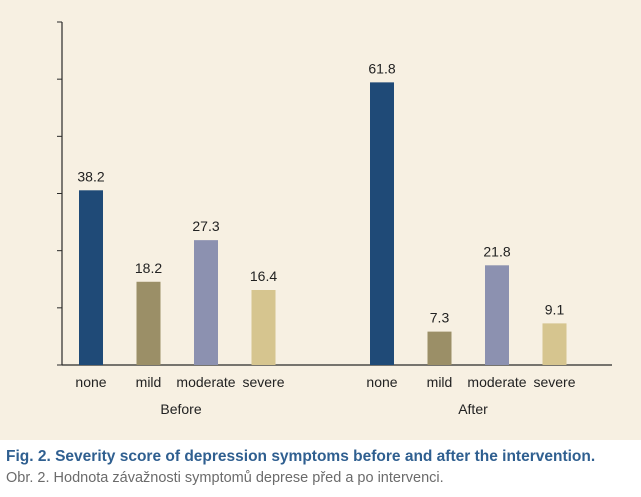 Image resolution: width=641 pixels, height=497 pixels. What do you see at coordinates (148, 323) in the screenshot?
I see `bar-before-mild` at bounding box center [148, 323].